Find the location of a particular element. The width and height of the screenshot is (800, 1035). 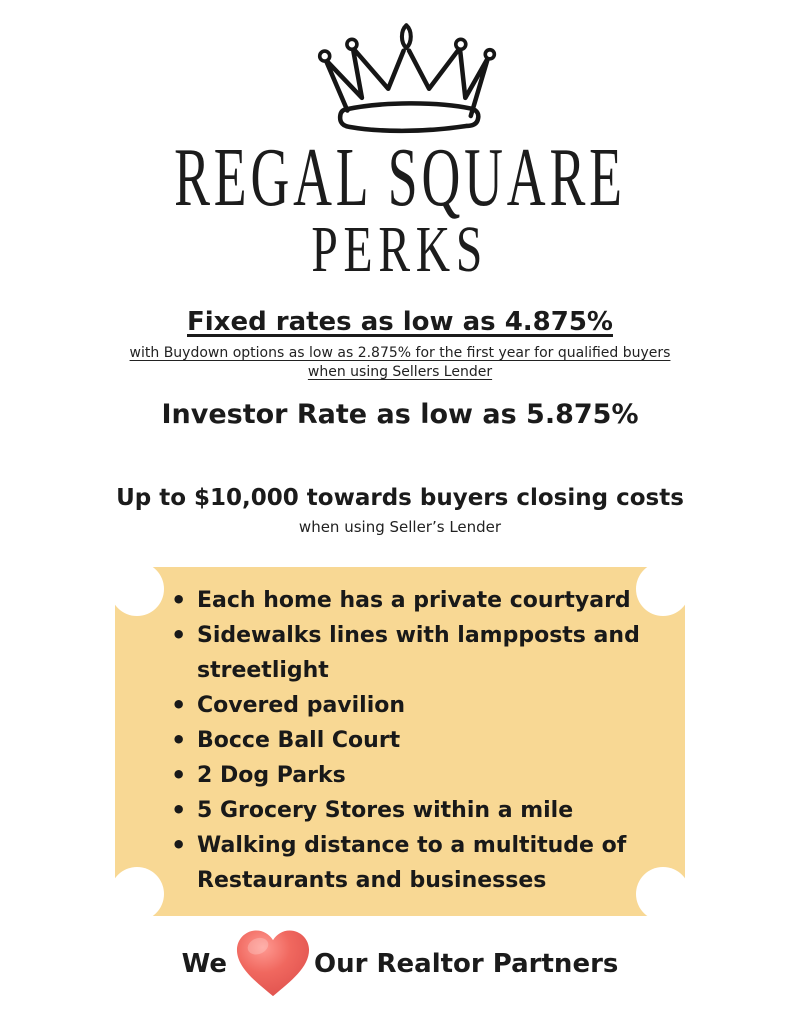

perk-item: Bocce Ball Court is located at coordinates (418, 740).